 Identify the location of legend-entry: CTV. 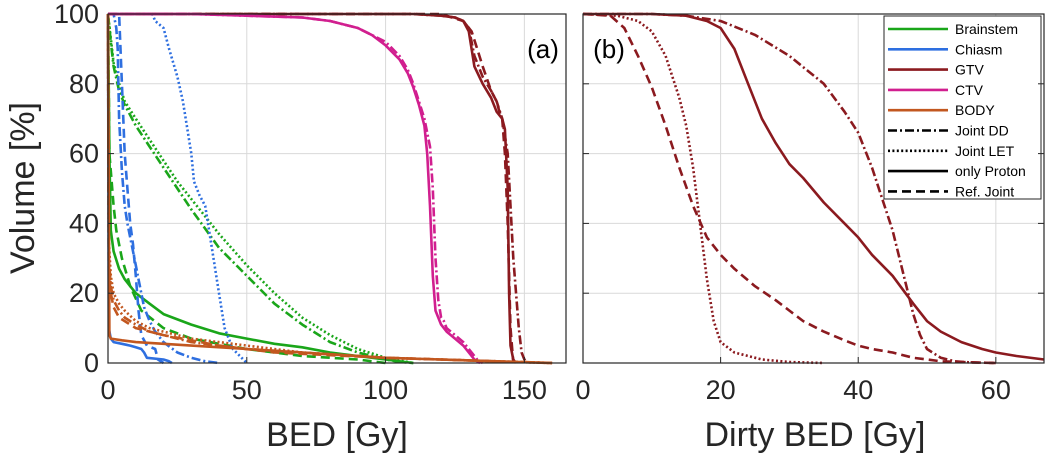
(936, 90).